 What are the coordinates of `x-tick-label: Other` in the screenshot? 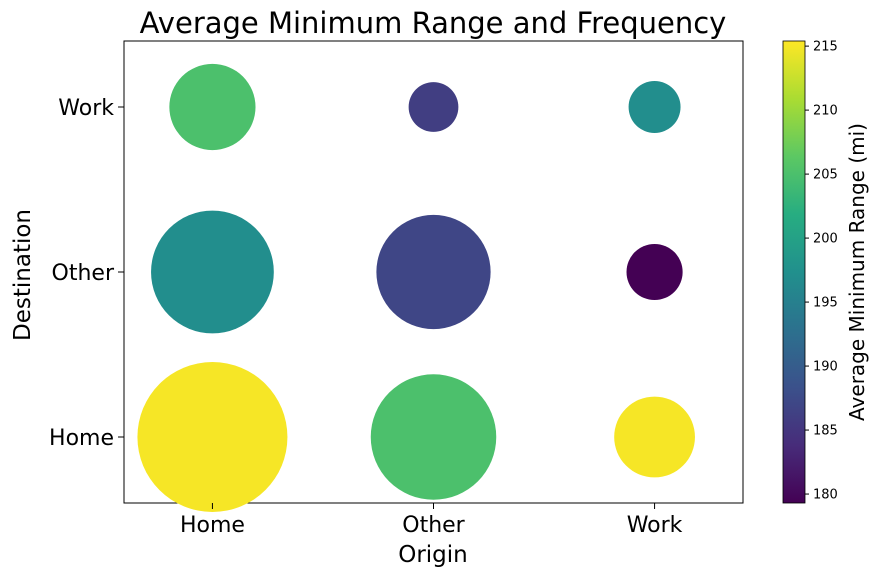 It's located at (433, 525).